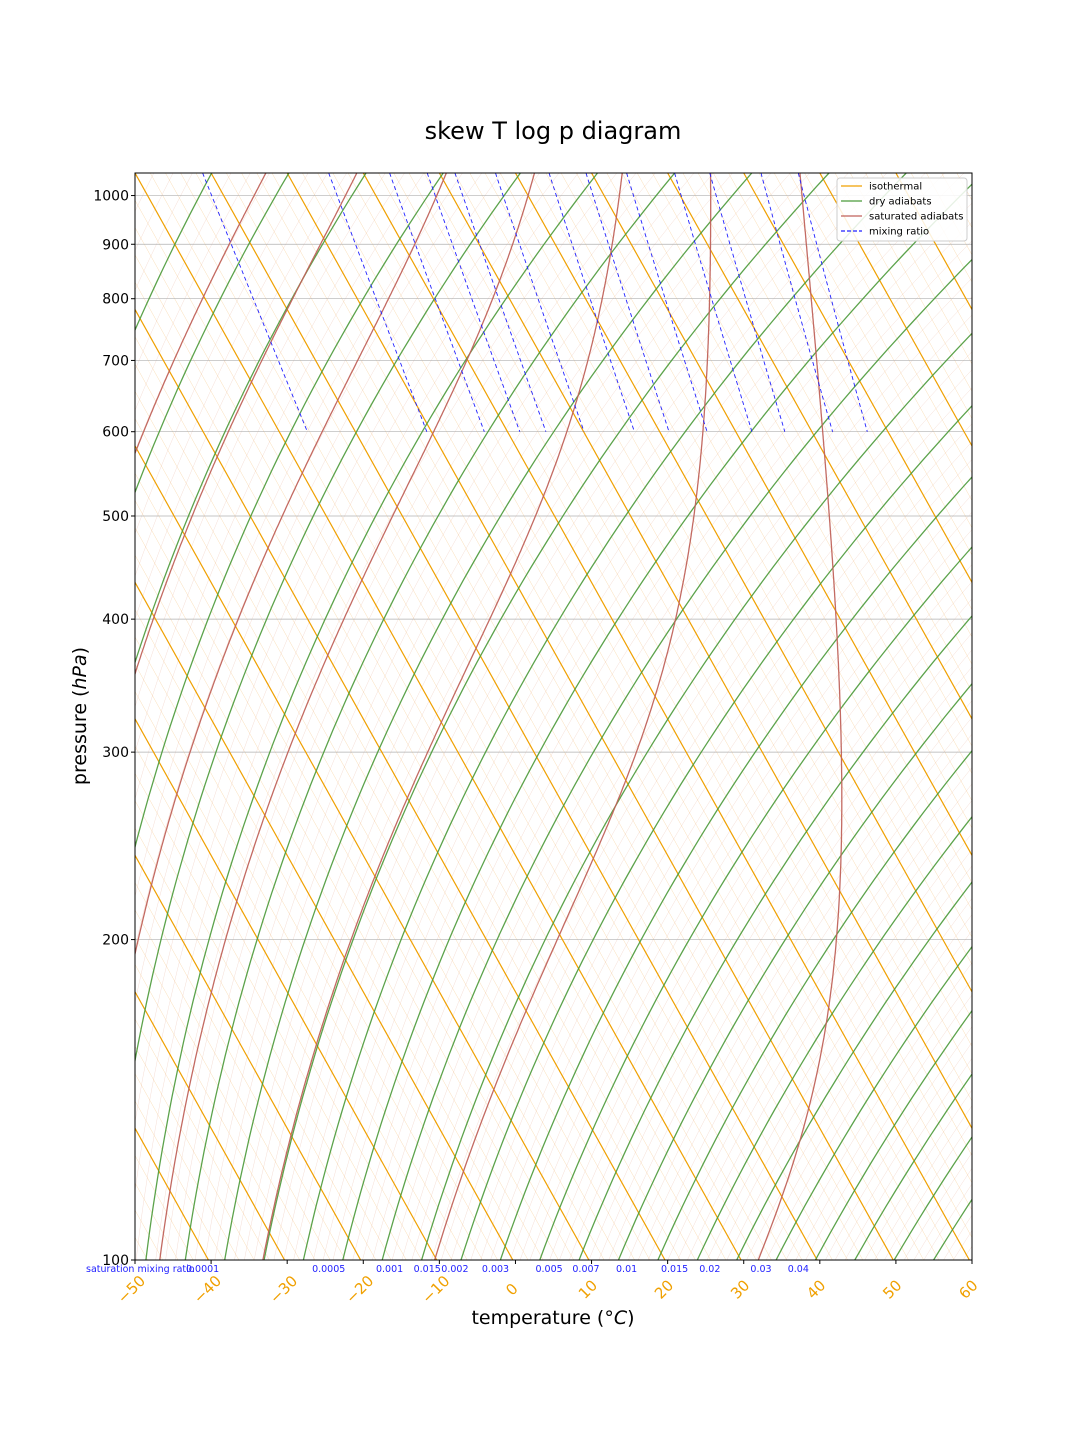 The image size is (1080, 1440). What do you see at coordinates (664, 1289) in the screenshot?
I see `x-tick-label: 20` at bounding box center [664, 1289].